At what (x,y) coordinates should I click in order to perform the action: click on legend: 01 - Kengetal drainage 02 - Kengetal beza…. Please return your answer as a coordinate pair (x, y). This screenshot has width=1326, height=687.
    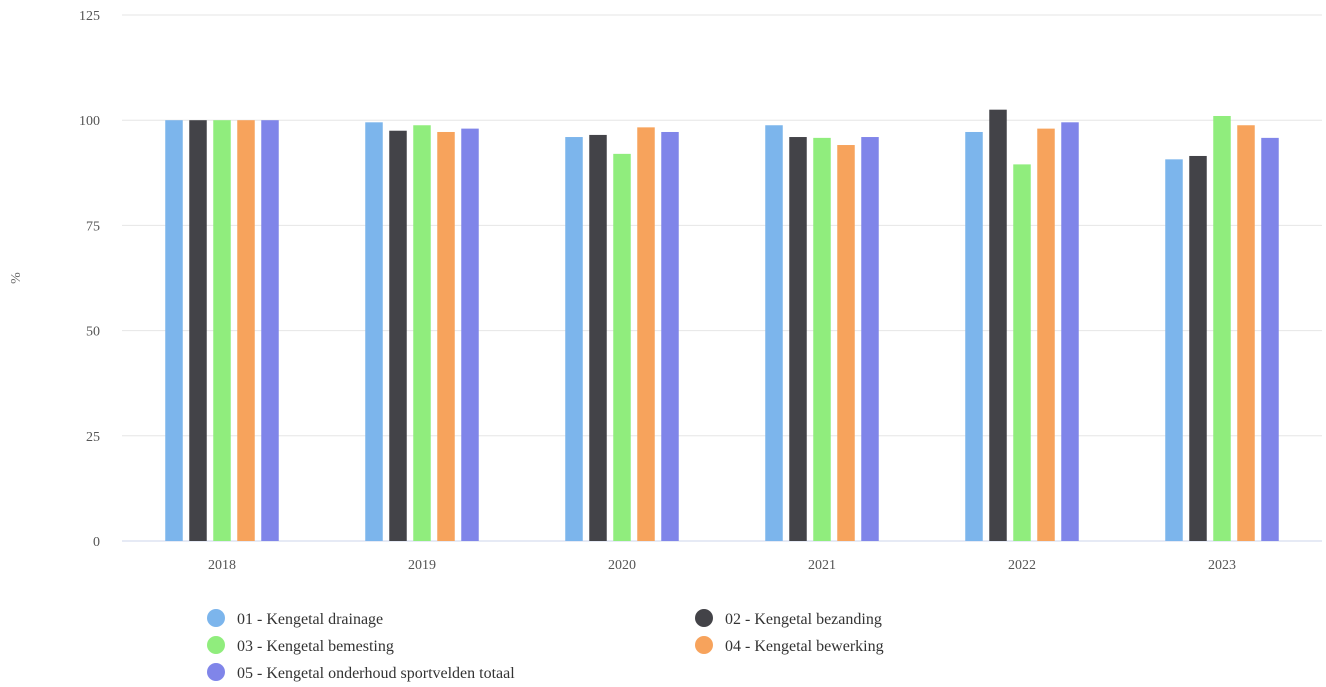
    Looking at the image, I should click on (545, 645).